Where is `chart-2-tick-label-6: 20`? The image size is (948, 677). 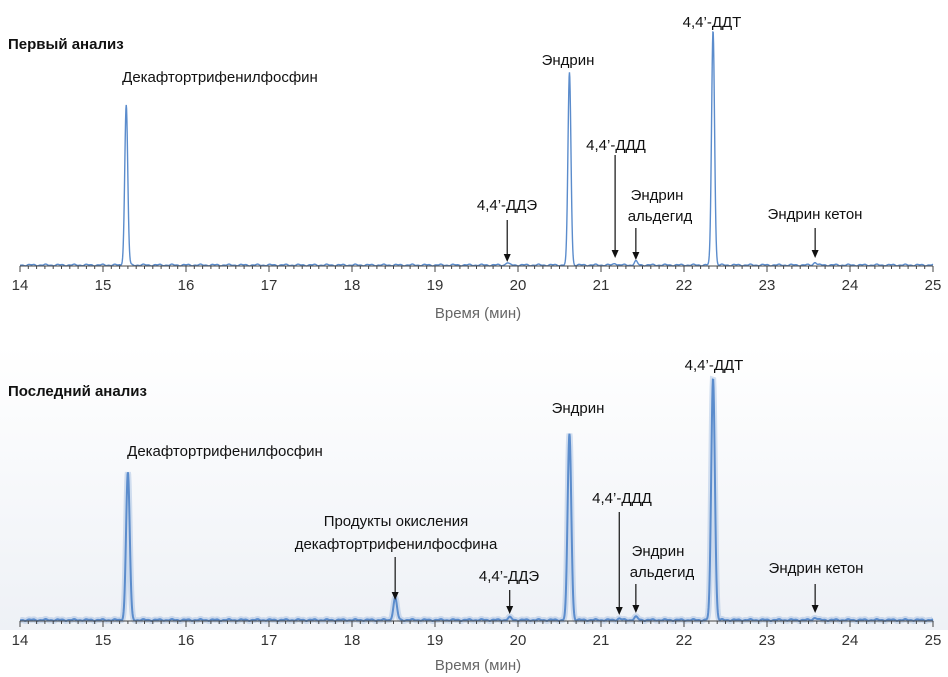
chart-2-tick-label-6: 20 is located at coordinates (518, 640).